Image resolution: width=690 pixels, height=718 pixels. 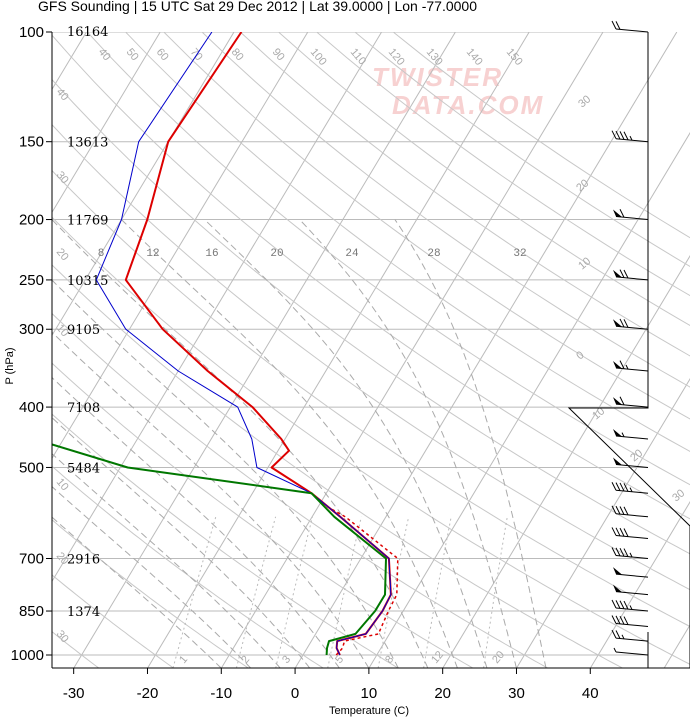 What do you see at coordinates (352, 254) in the screenshot?
I see `moist-adiabat-label: 24` at bounding box center [352, 254].